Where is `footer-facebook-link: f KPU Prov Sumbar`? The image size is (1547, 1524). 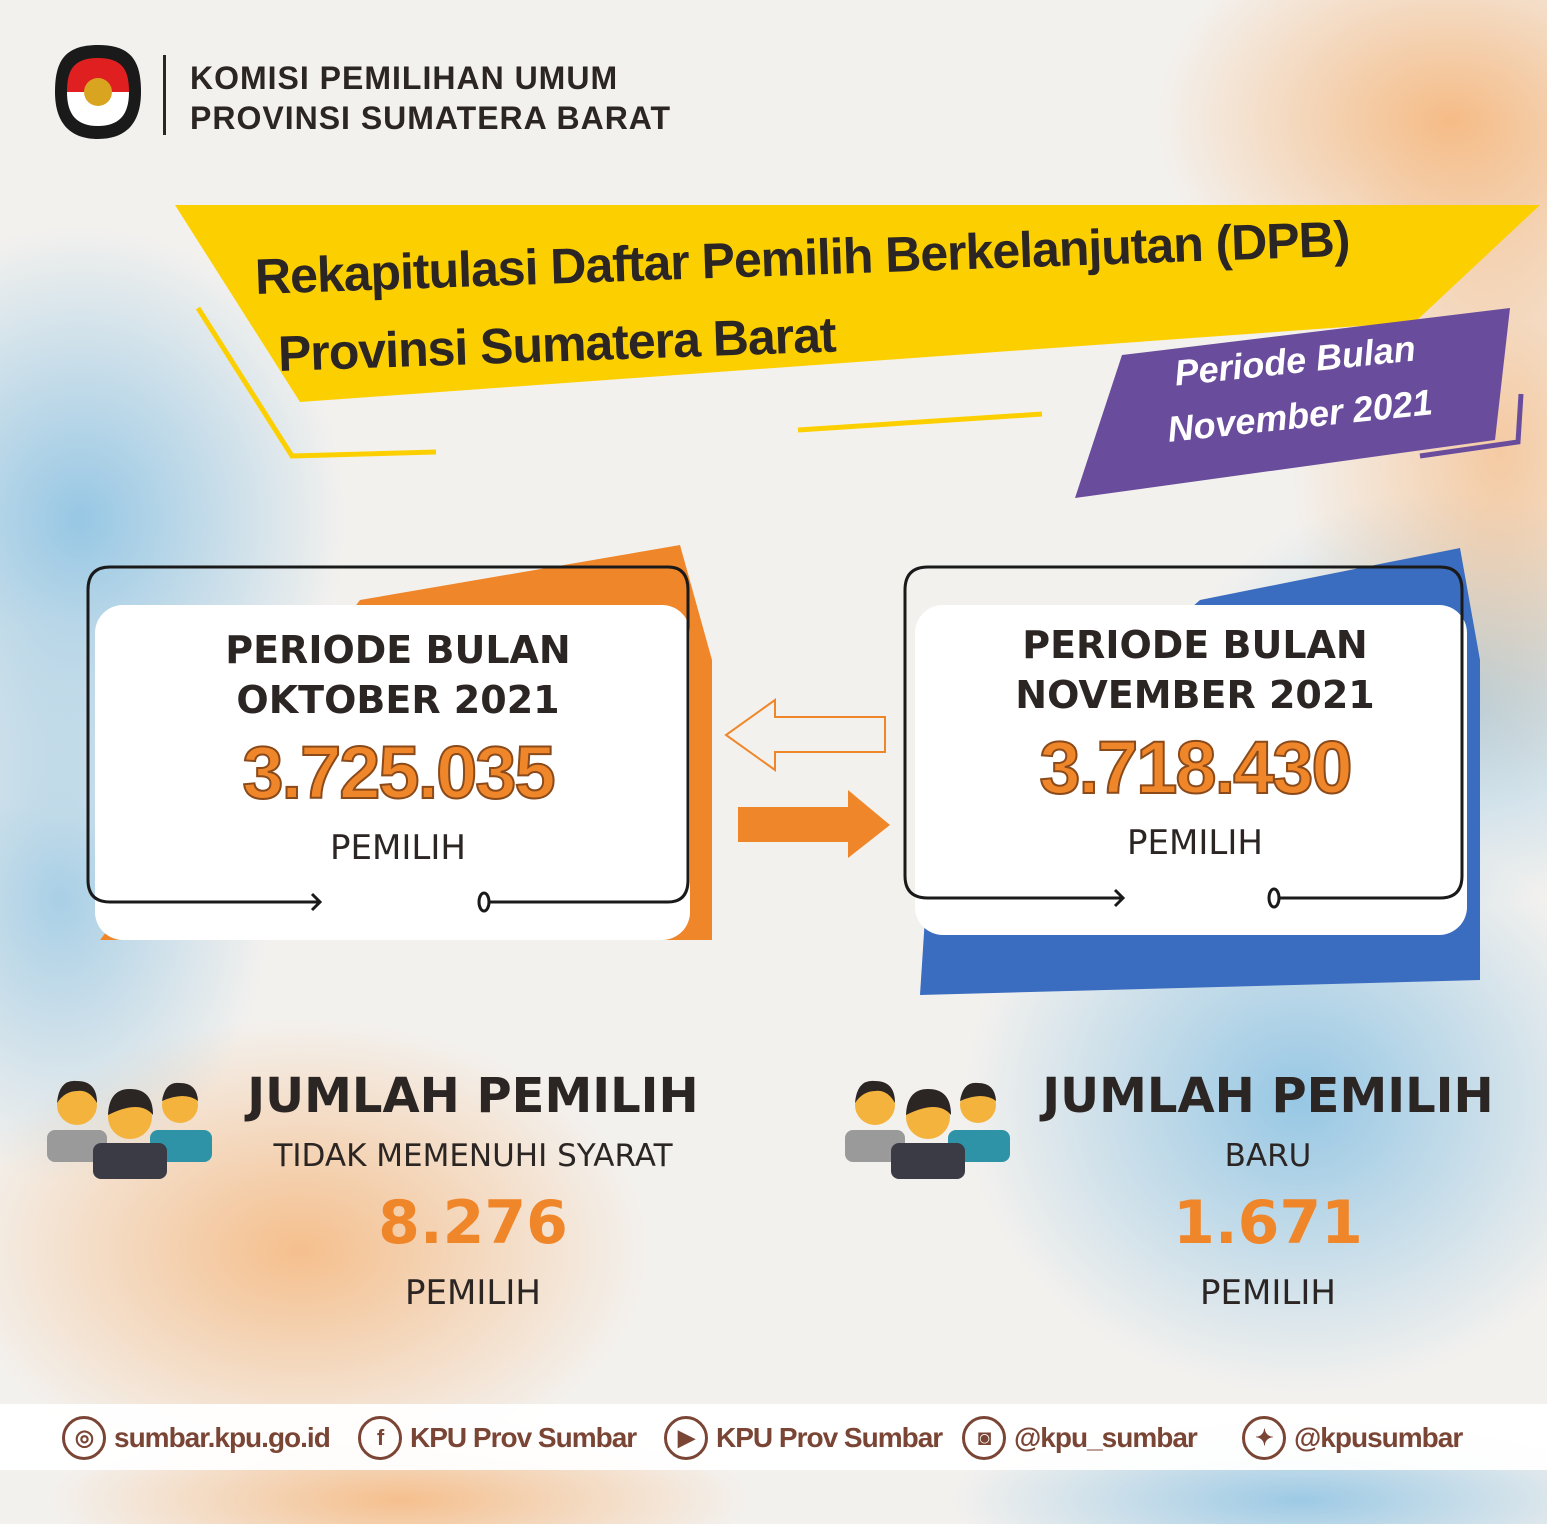 footer-facebook-link: f KPU Prov Sumbar is located at coordinates (497, 1438).